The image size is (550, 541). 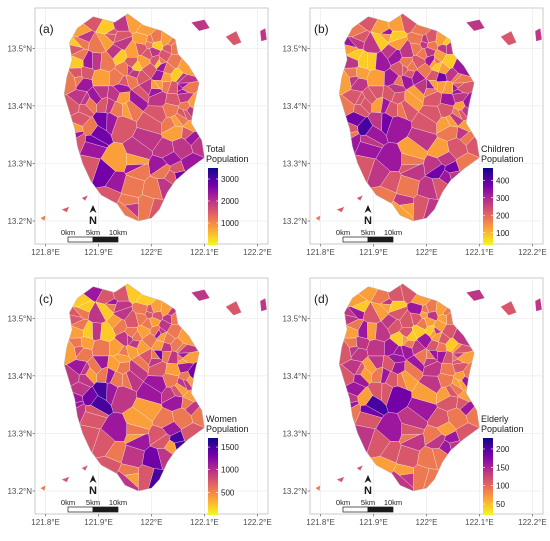 What do you see at coordinates (321, 299) in the screenshot?
I see `panel-label: (d)` at bounding box center [321, 299].